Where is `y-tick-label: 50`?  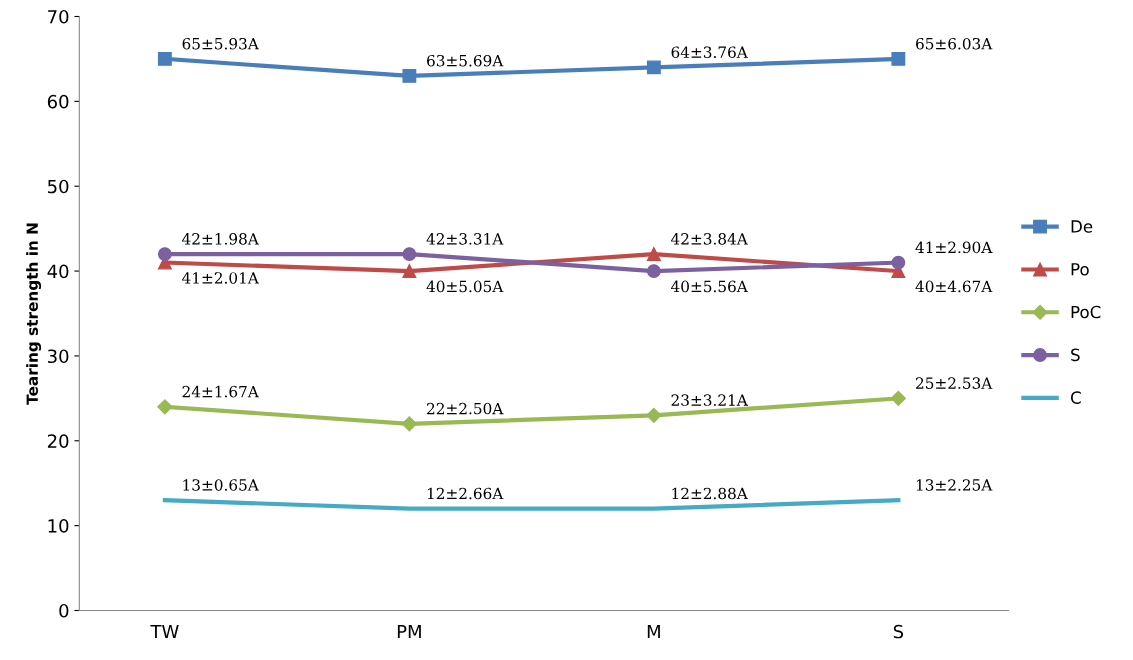 y-tick-label: 50 is located at coordinates (58, 186).